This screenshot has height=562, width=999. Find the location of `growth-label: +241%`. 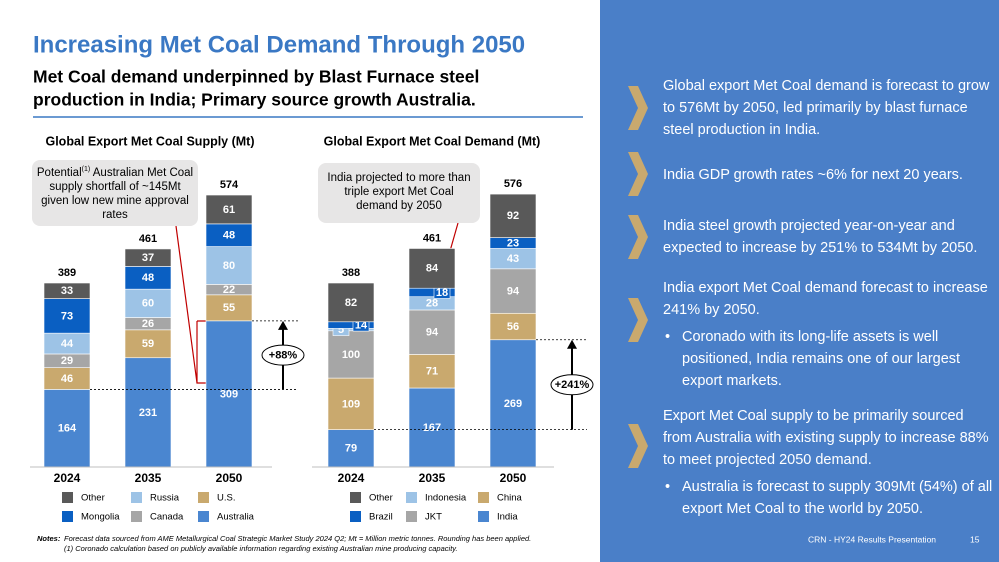

growth-label: +241% is located at coordinates (572, 385).